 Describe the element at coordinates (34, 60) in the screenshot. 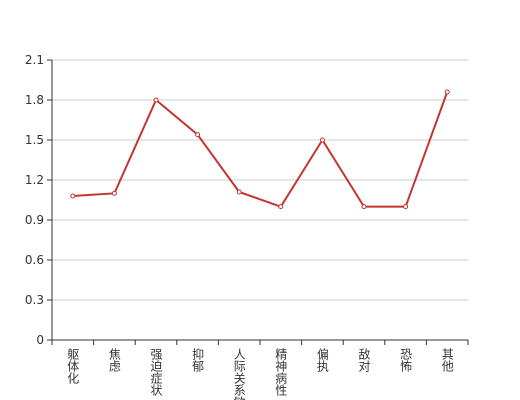

I see `y-tick-label: 2.1` at that location.